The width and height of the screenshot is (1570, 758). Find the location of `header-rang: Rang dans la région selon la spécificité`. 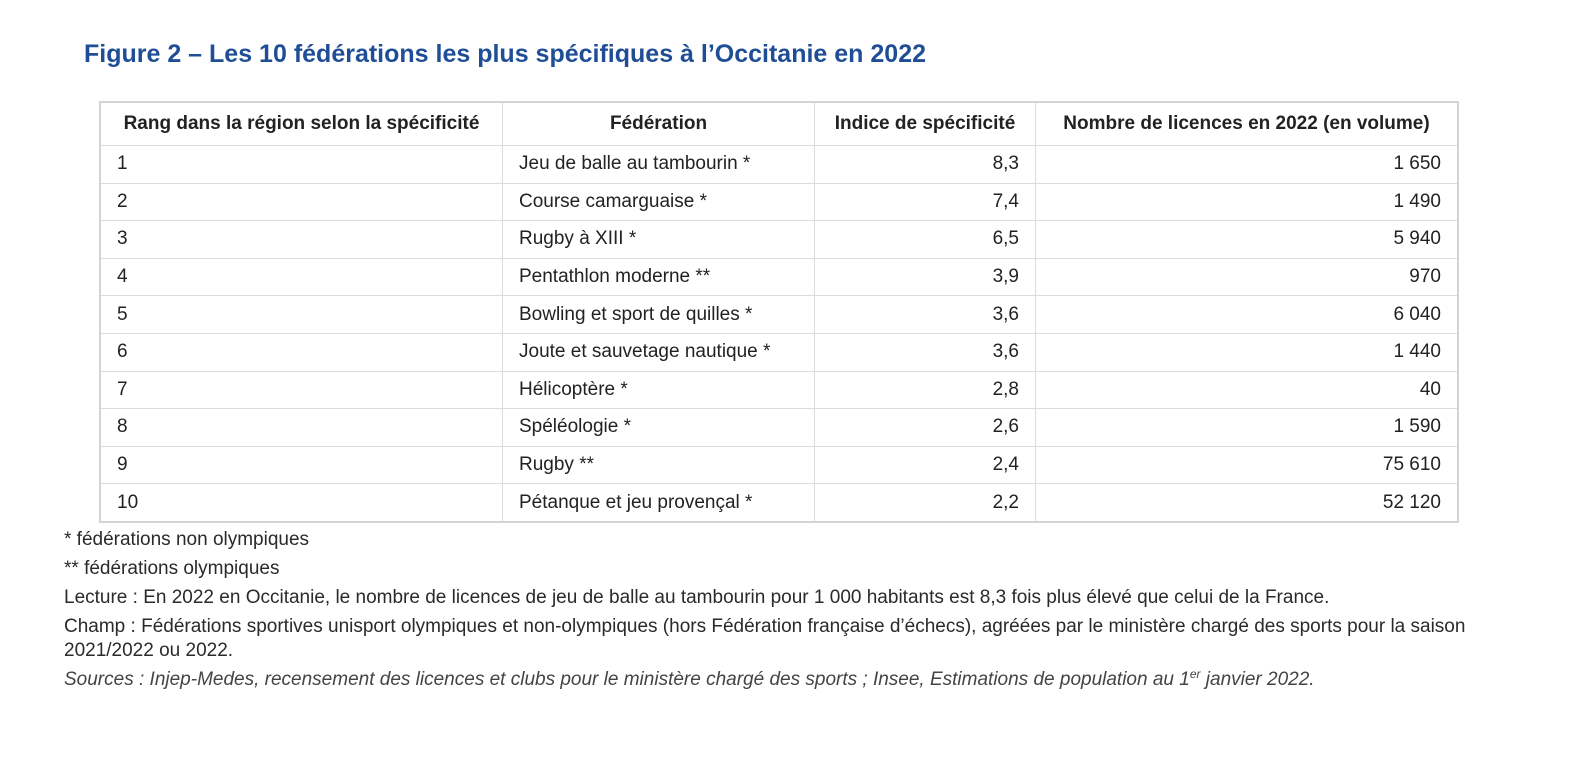

header-rang: Rang dans la région selon la spécificité is located at coordinates (301, 123).